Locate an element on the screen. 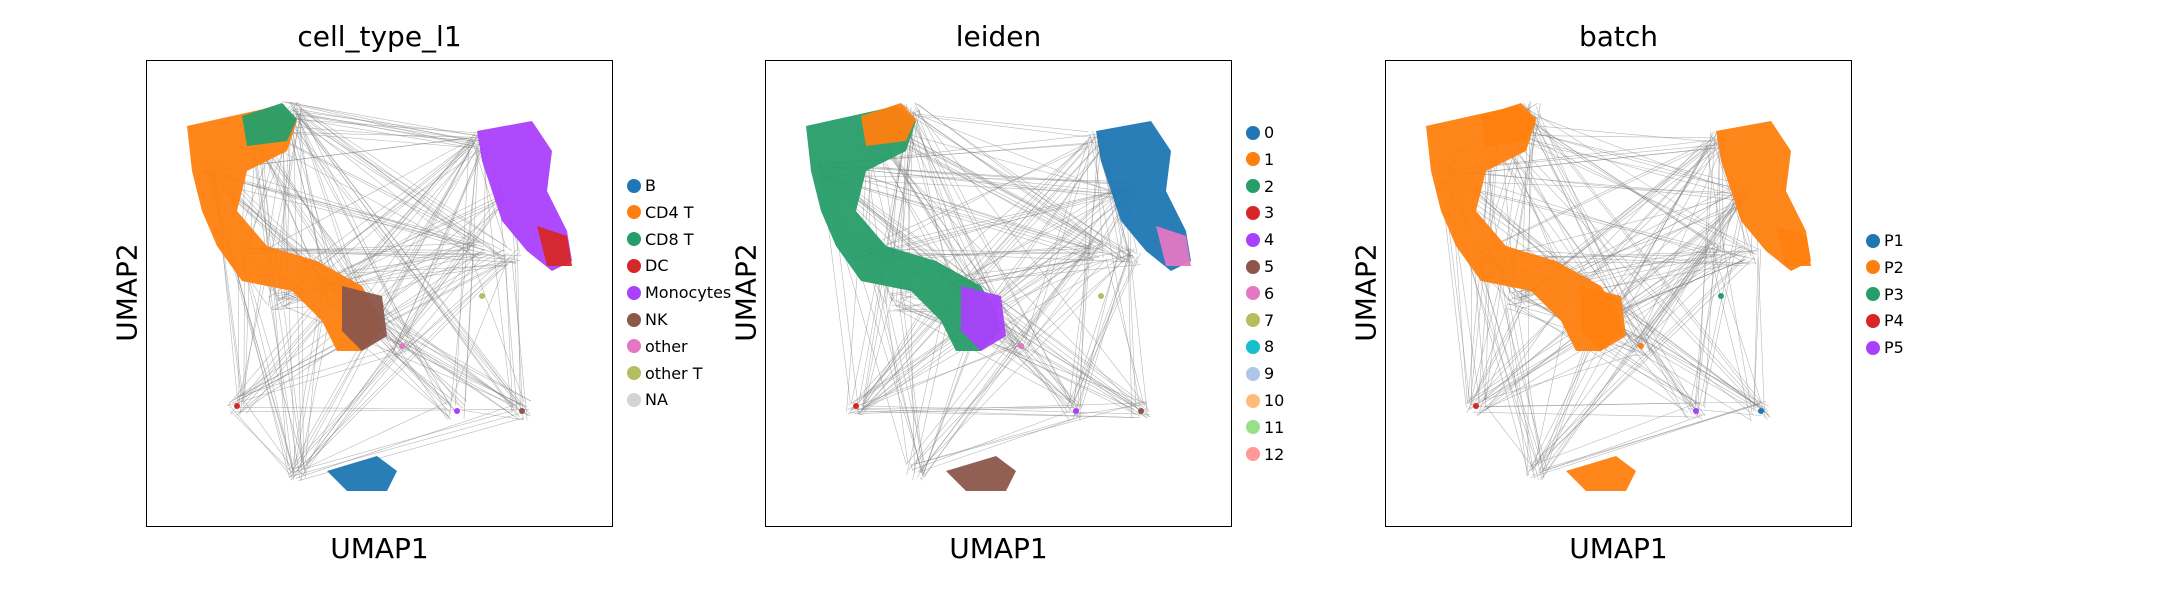 The image size is (2173, 600). legend-item: P1 is located at coordinates (1885, 241).